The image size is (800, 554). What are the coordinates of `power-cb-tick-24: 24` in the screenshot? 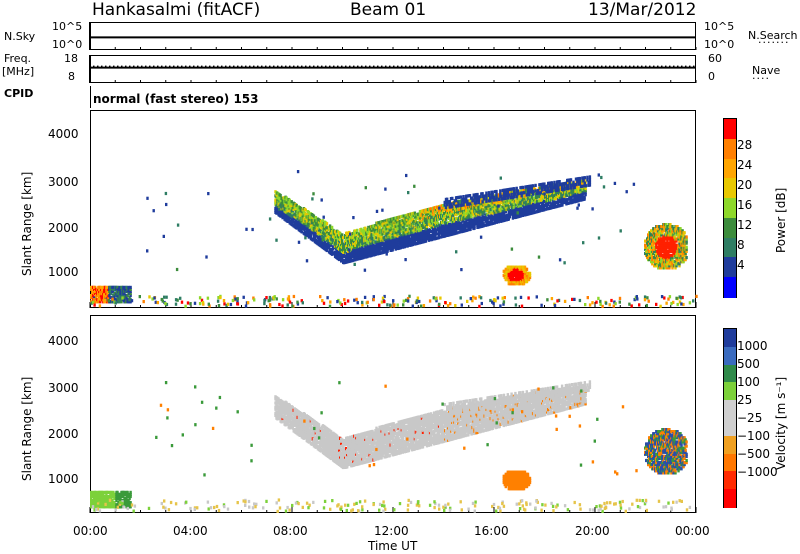 It's located at (745, 165).